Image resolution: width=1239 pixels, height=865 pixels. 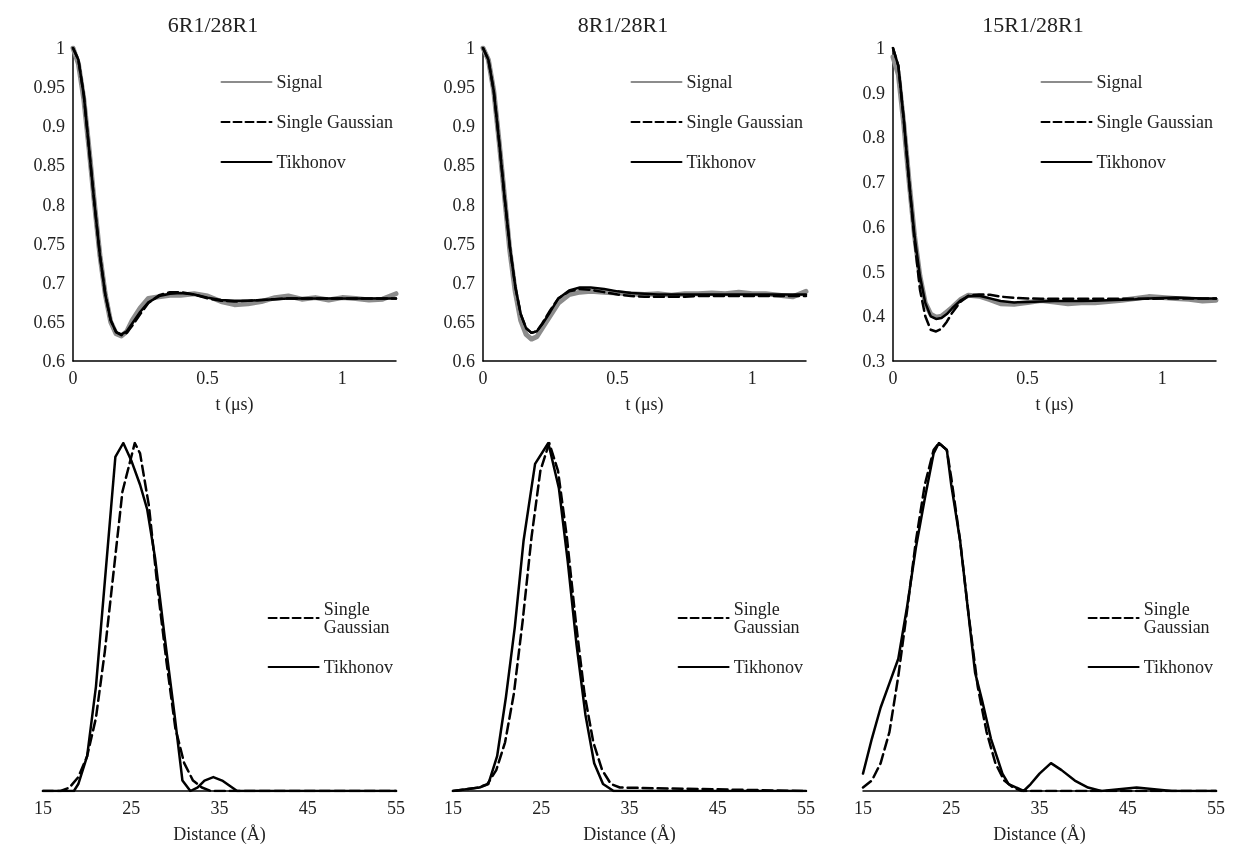 I want to click on chart-title: 6R1/28R1, so click(x=213, y=24).